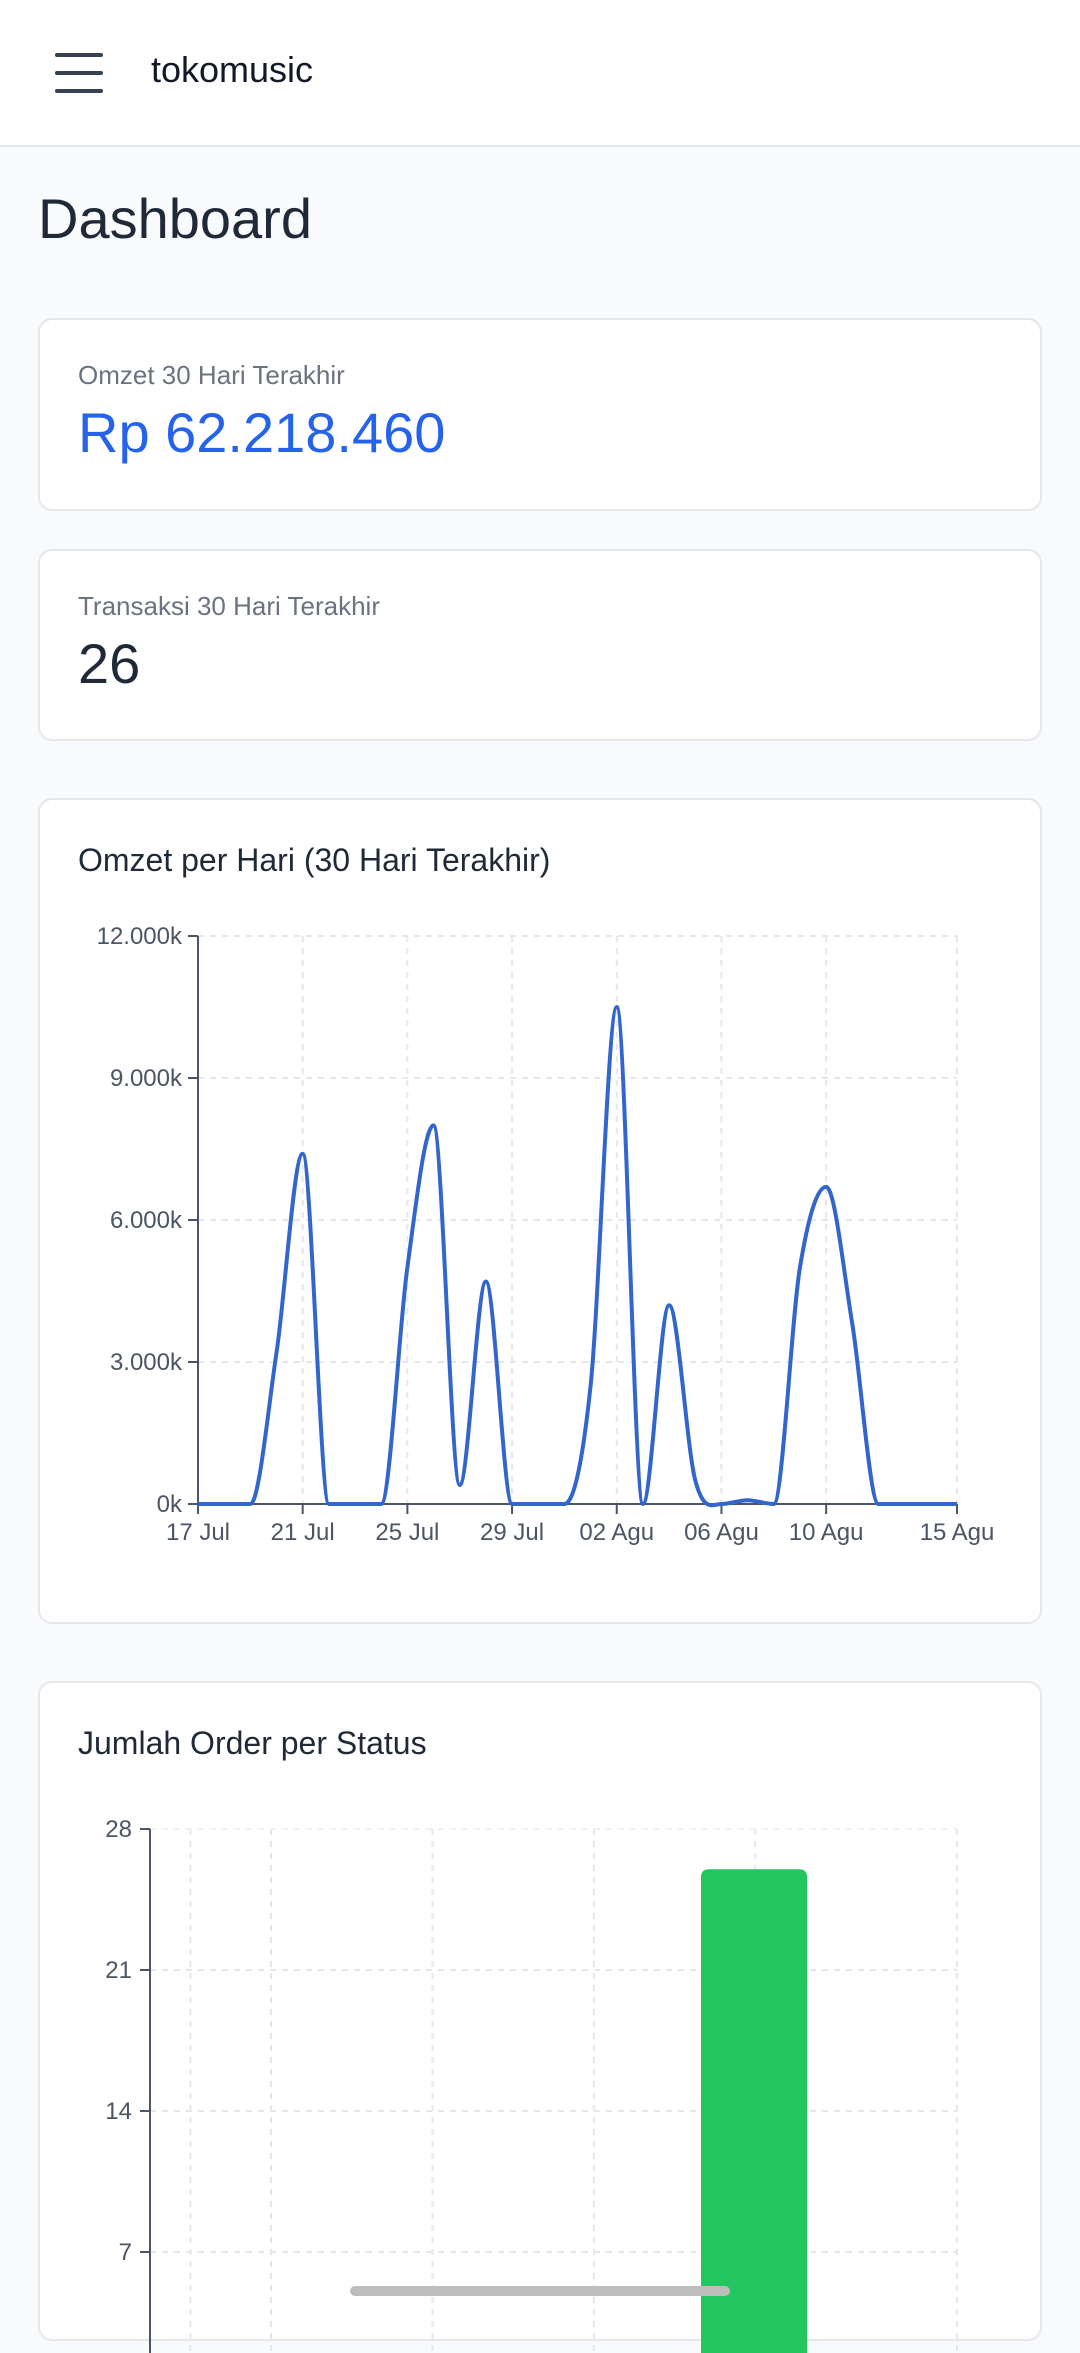 Image resolution: width=1080 pixels, height=2353 pixels. What do you see at coordinates (721, 1532) in the screenshot?
I see `x-tick-label: 06 Agu` at bounding box center [721, 1532].